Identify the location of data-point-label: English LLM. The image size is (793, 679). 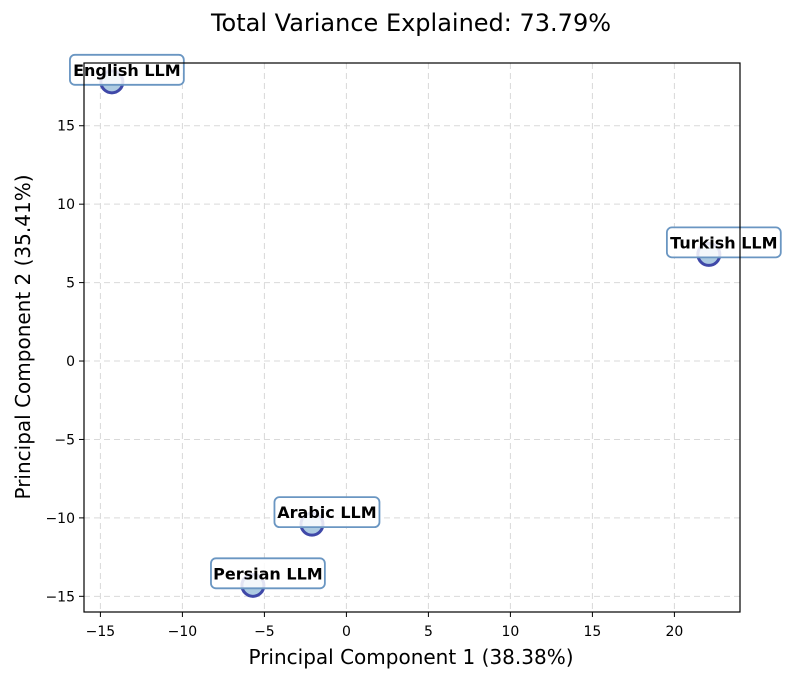
(127, 69).